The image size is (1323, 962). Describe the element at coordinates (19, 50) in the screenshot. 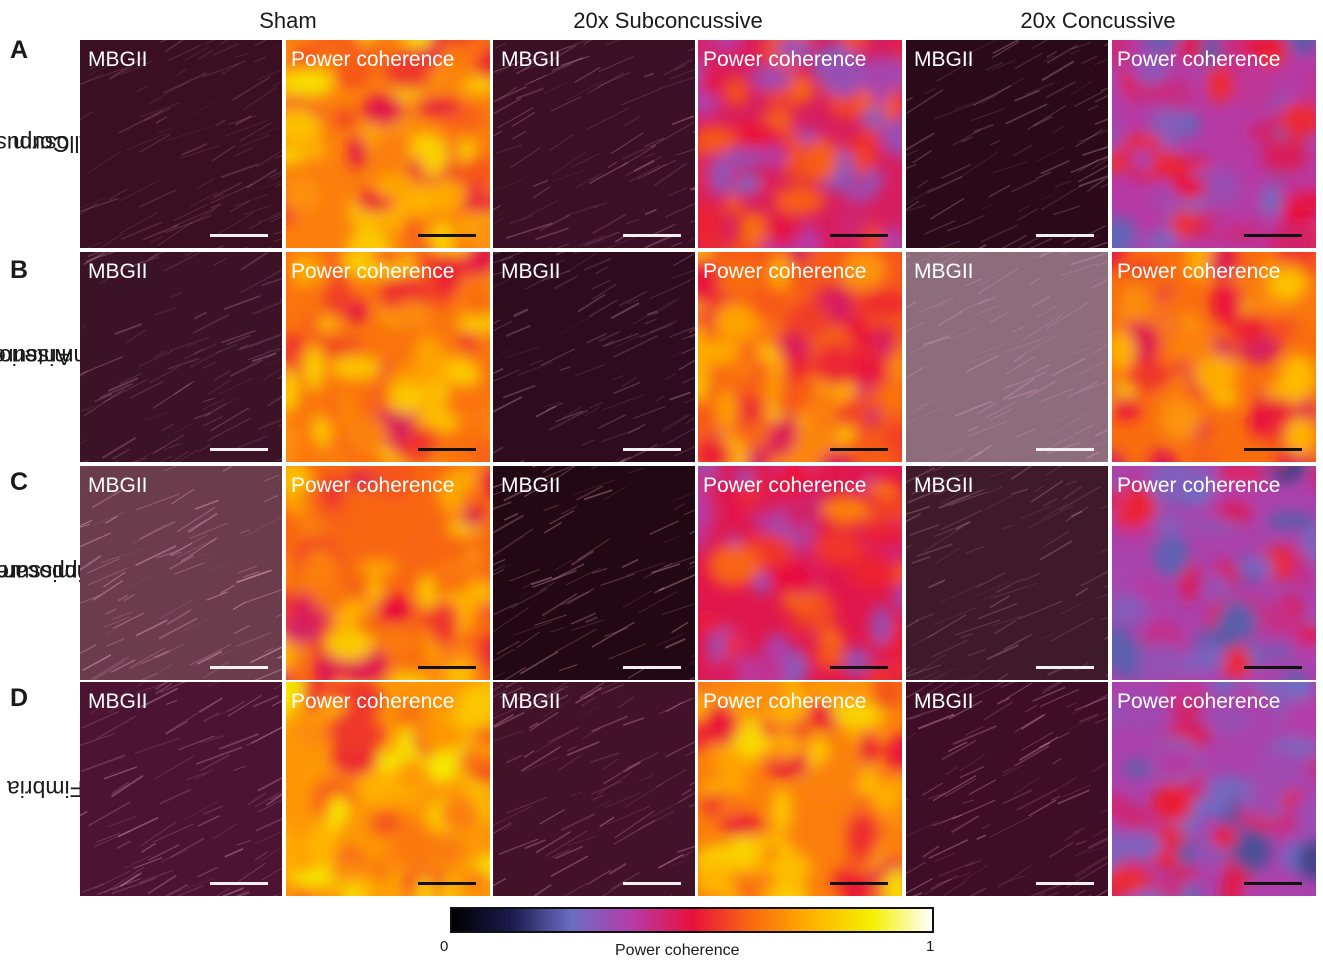

I see `row-letter-a: A` at that location.